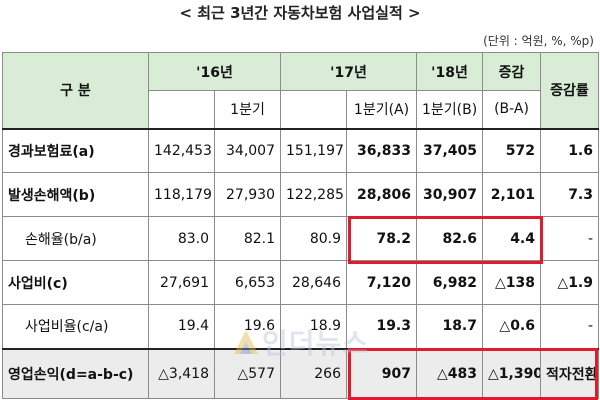  What do you see at coordinates (381, 282) in the screenshot?
I see `cell-2017-q1: 7,120` at bounding box center [381, 282].